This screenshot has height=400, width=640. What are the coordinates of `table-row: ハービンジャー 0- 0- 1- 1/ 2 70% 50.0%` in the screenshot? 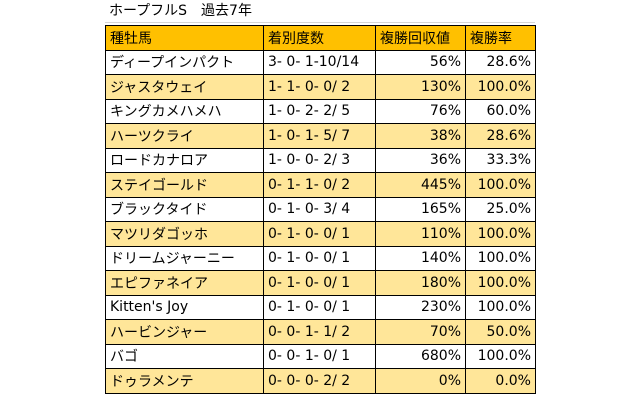 It's located at (320, 332).